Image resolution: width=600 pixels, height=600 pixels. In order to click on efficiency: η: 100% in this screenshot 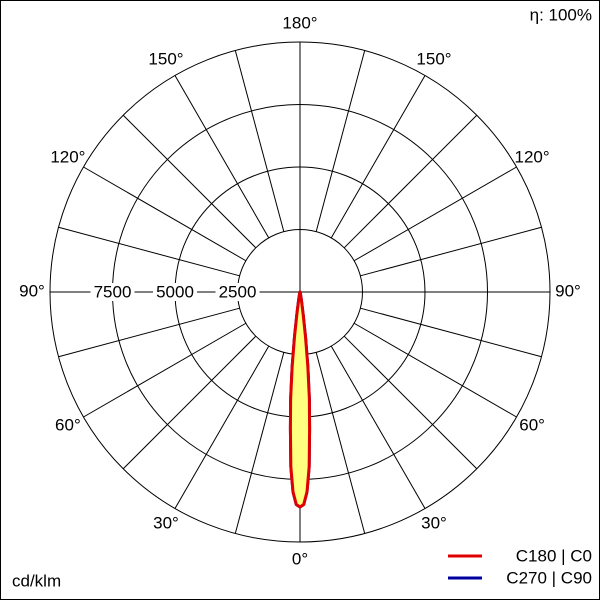, I will do `click(561, 14)`.